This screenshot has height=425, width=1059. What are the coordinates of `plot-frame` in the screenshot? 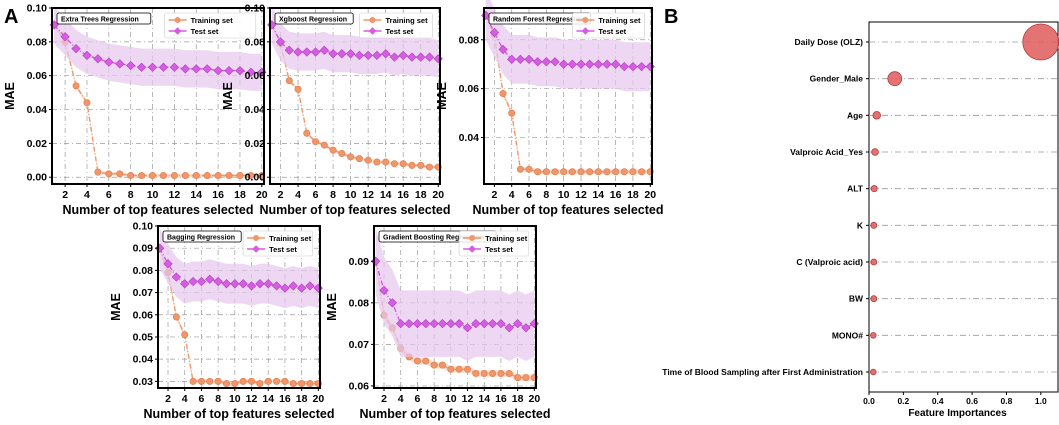 It's located at (355, 96).